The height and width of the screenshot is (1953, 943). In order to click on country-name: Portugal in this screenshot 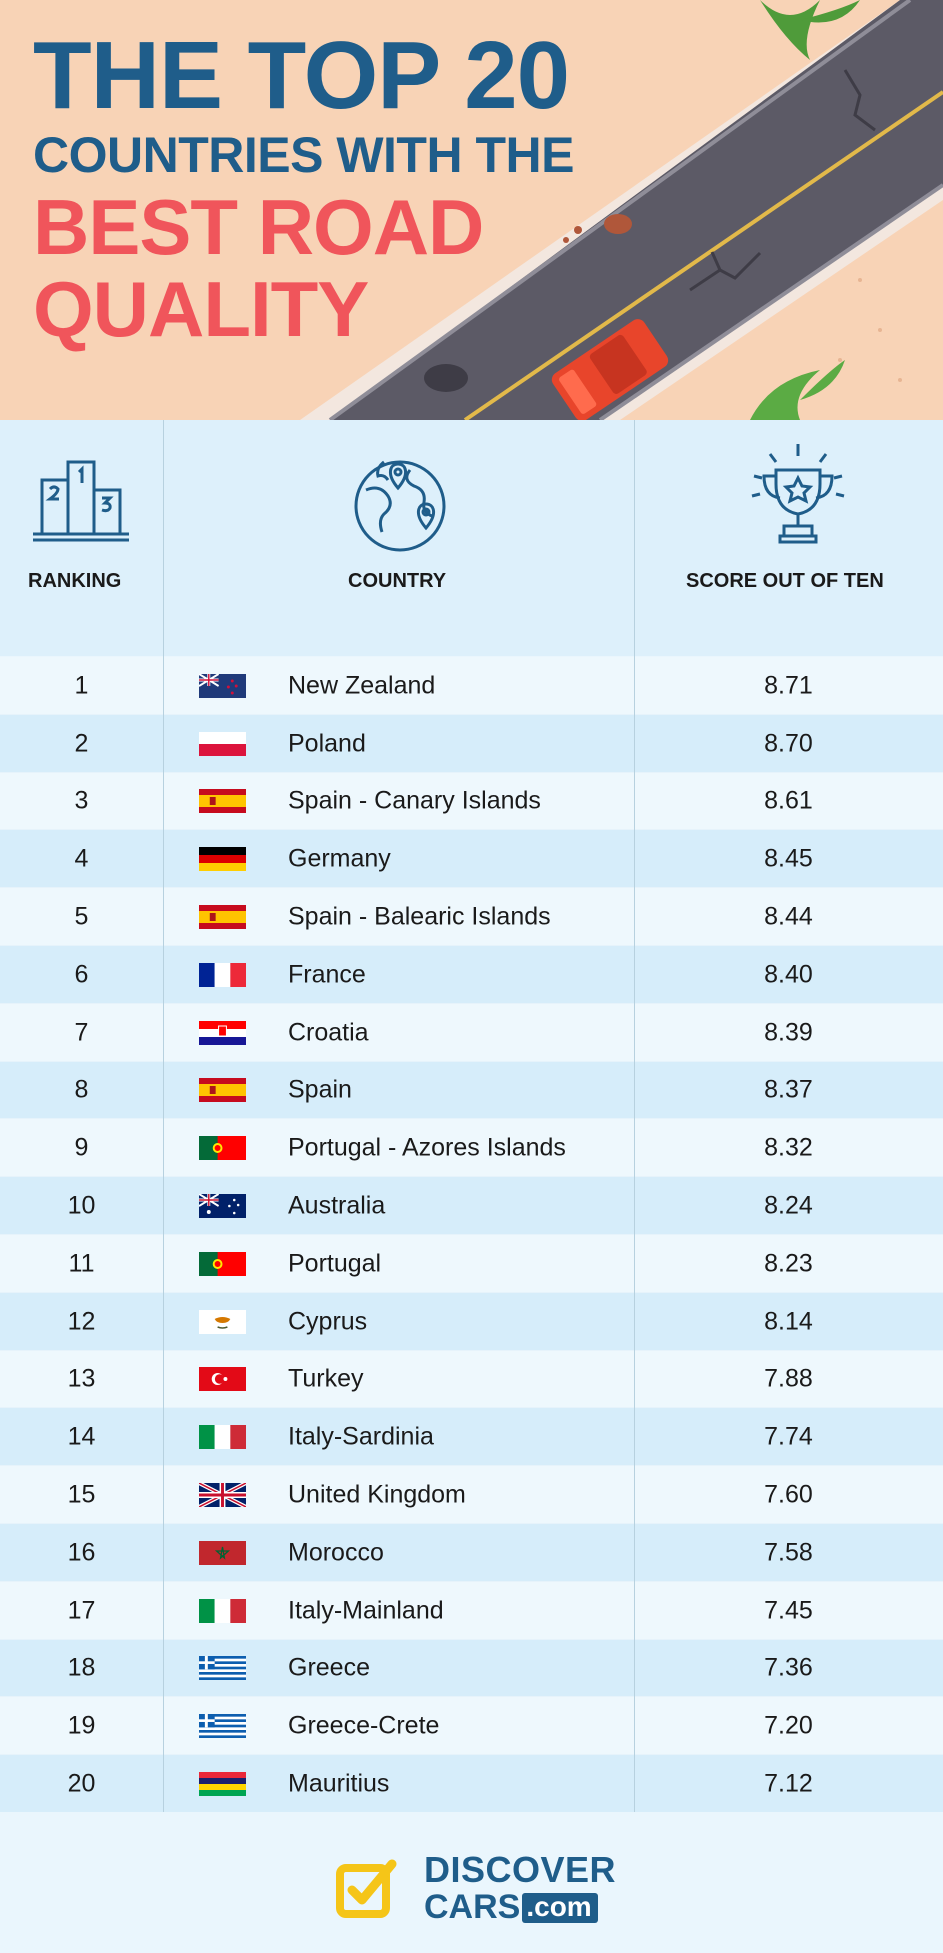, I will do `click(335, 1263)`.